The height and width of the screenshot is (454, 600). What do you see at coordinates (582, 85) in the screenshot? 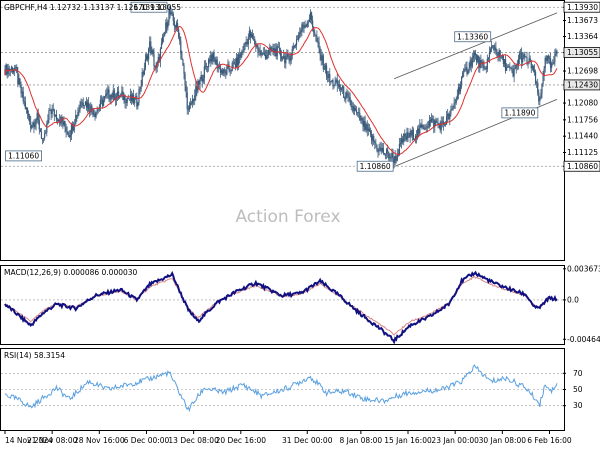
I see `price-tag-label: 1.12430` at bounding box center [582, 85].